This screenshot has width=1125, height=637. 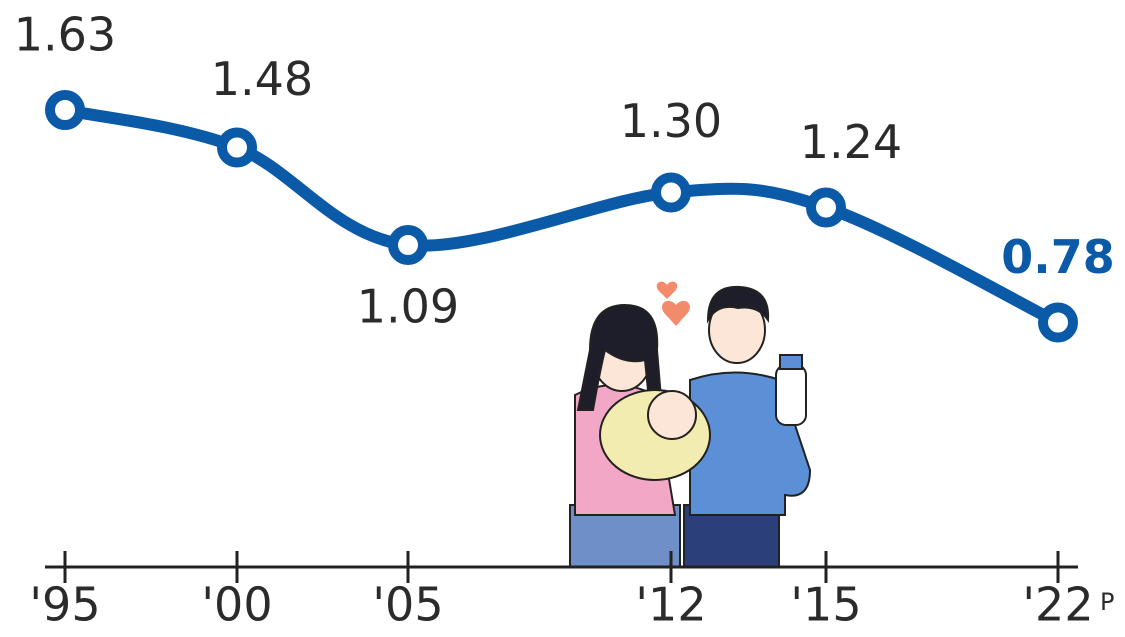 What do you see at coordinates (1057, 605) in the screenshot?
I see `x-tick-label: '22` at bounding box center [1057, 605].